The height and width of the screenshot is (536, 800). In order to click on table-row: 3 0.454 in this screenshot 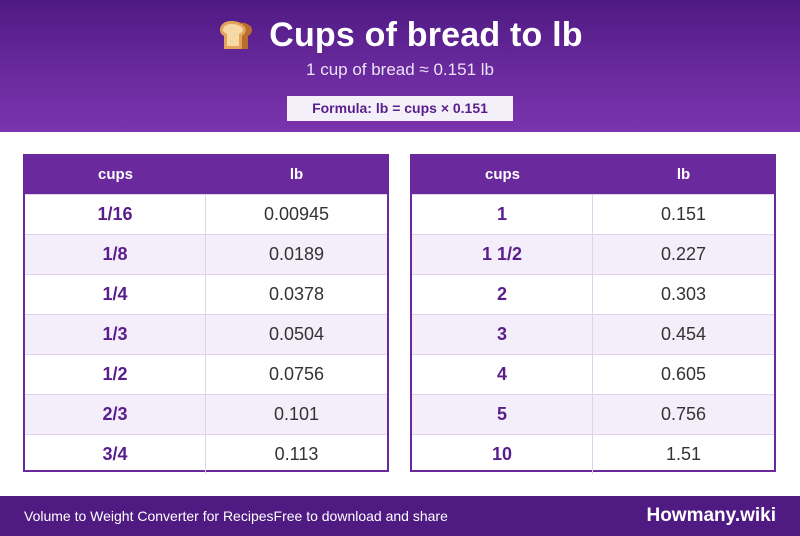, I will do `click(593, 334)`.